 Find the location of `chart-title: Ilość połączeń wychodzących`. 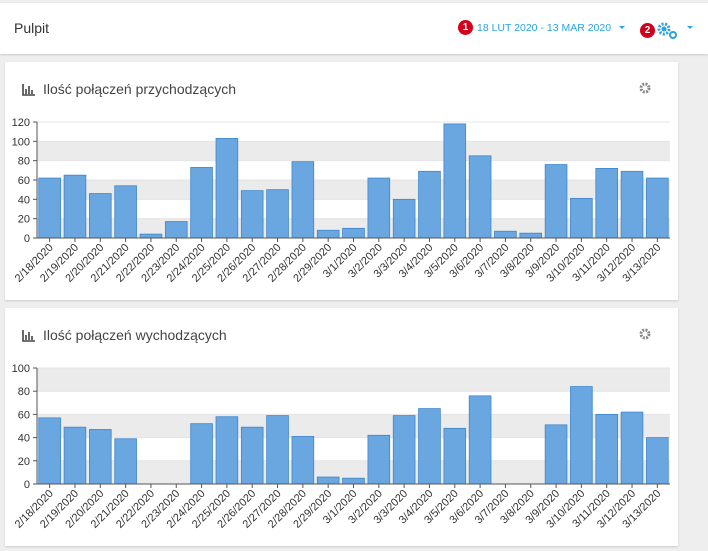

chart-title: Ilość połączeń wychodzących is located at coordinates (135, 335).